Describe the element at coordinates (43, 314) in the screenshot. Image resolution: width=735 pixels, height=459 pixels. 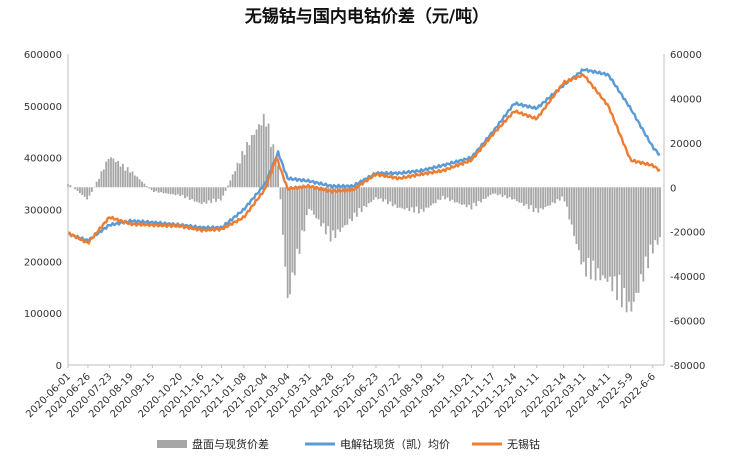
I see `left-tick-label: 100000` at that location.